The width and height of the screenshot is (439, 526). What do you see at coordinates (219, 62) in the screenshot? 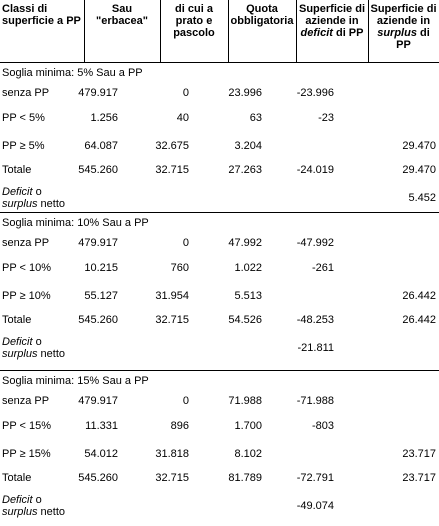
I see `header-rule` at bounding box center [219, 62].